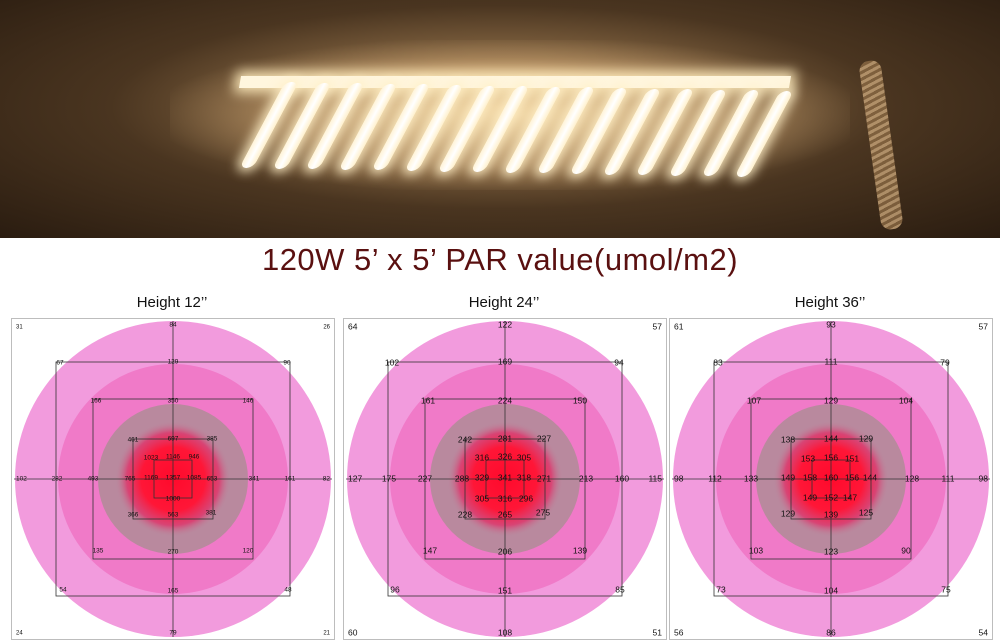  I want to click on core-value: 316, so click(505, 498).